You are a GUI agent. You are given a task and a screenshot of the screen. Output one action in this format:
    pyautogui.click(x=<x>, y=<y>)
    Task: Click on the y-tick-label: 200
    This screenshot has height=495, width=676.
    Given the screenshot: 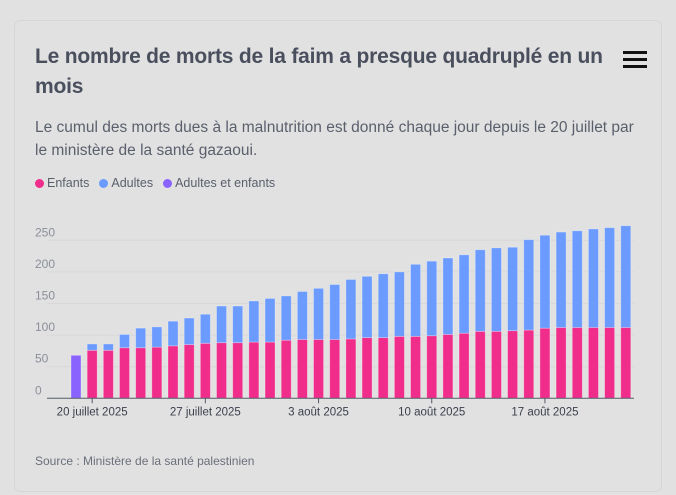 What is the action you would take?
    pyautogui.click(x=45, y=264)
    